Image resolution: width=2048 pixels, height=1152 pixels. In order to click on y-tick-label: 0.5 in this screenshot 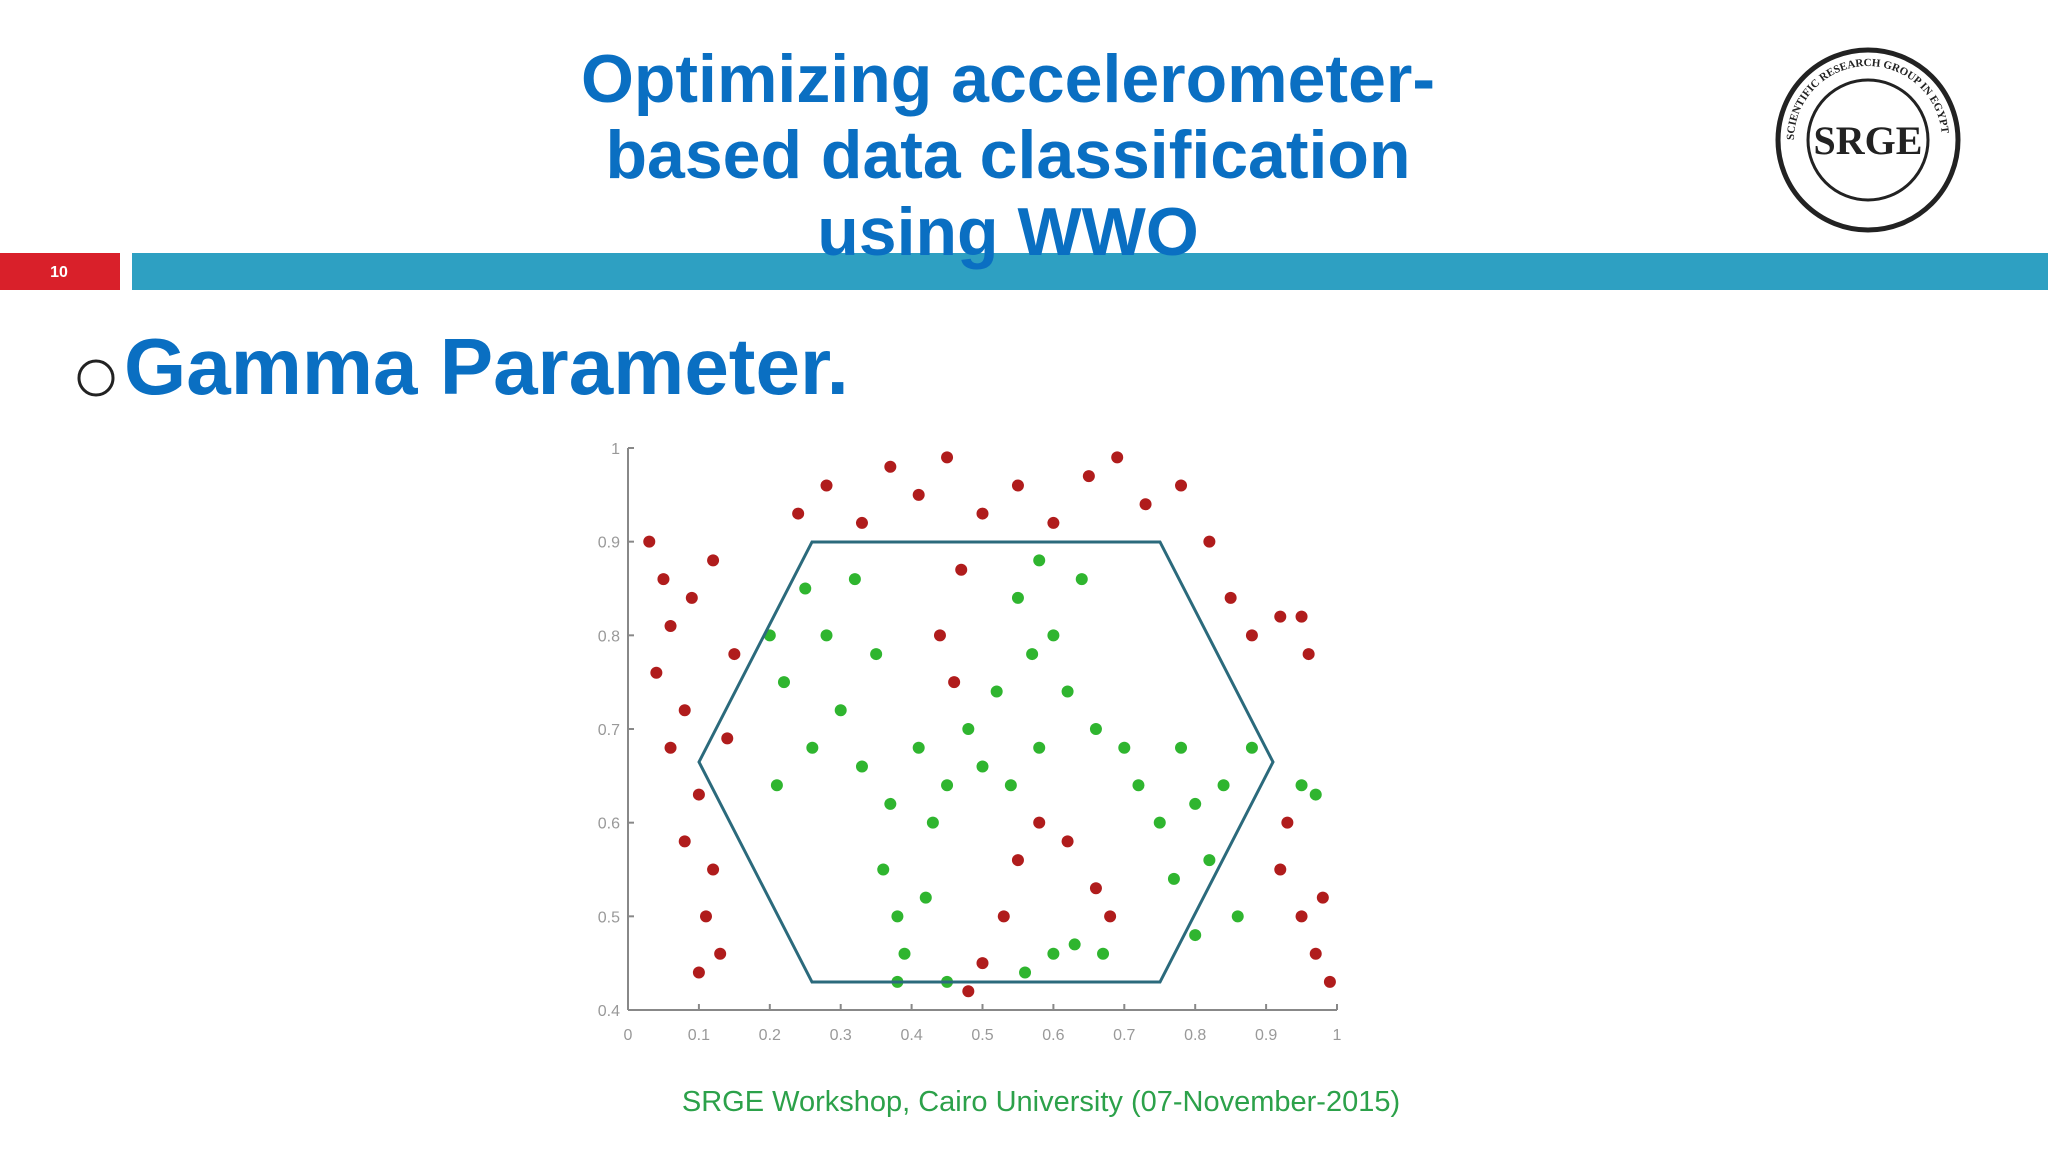, I will do `click(609, 917)`.